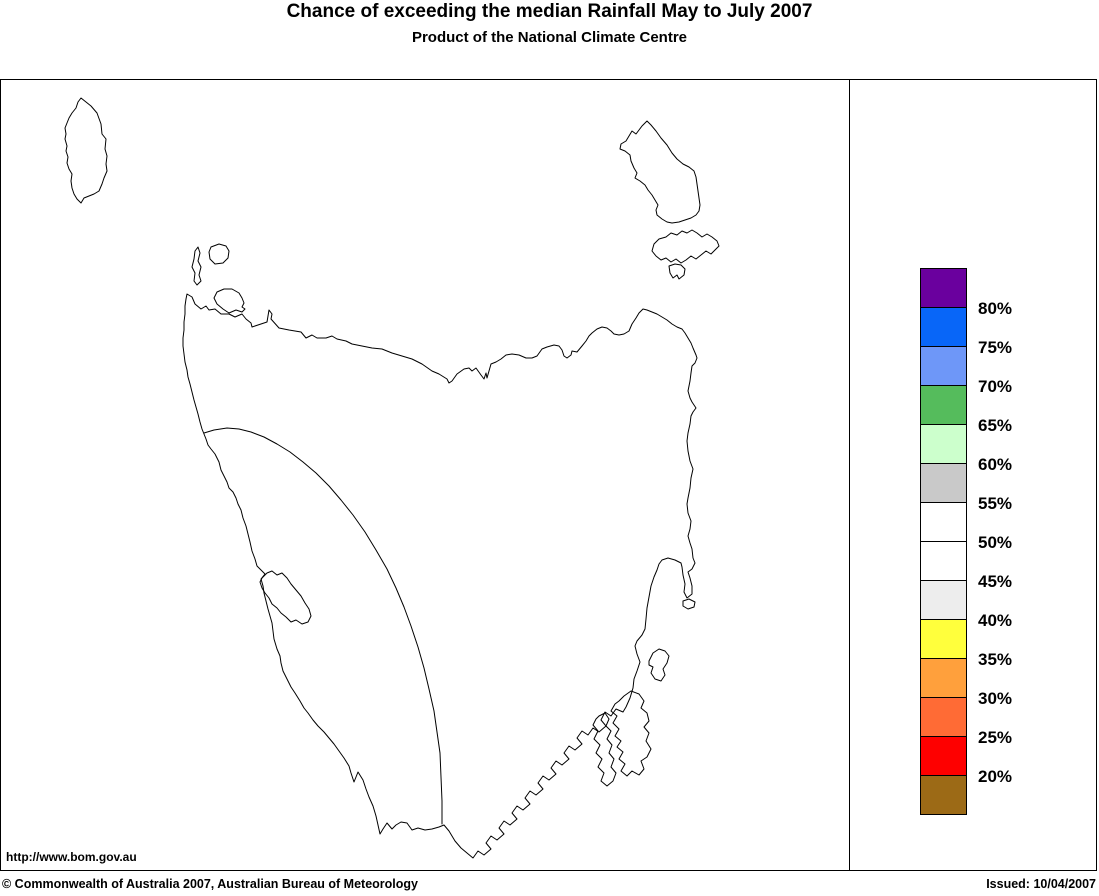 This screenshot has width=1099, height=896. I want to click on page-subtitle: Product of the National Climate Centre, so click(549, 37).